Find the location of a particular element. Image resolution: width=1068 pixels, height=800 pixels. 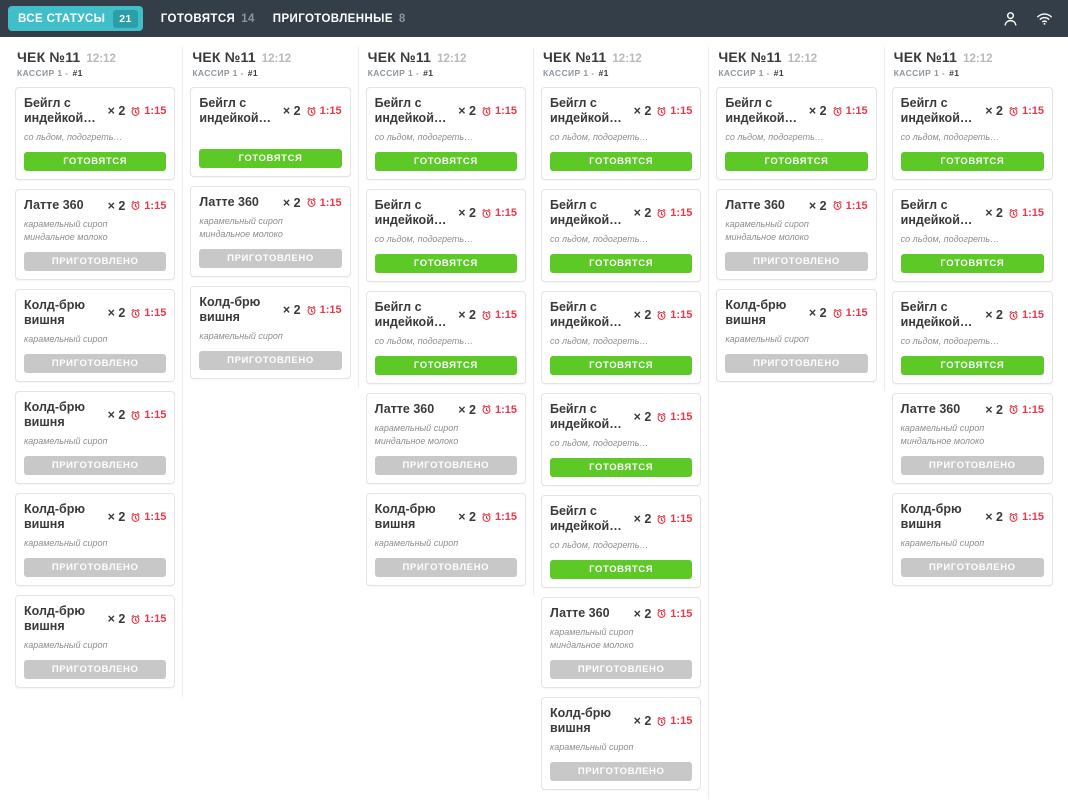

cashier-number: #1 is located at coordinates (253, 73).